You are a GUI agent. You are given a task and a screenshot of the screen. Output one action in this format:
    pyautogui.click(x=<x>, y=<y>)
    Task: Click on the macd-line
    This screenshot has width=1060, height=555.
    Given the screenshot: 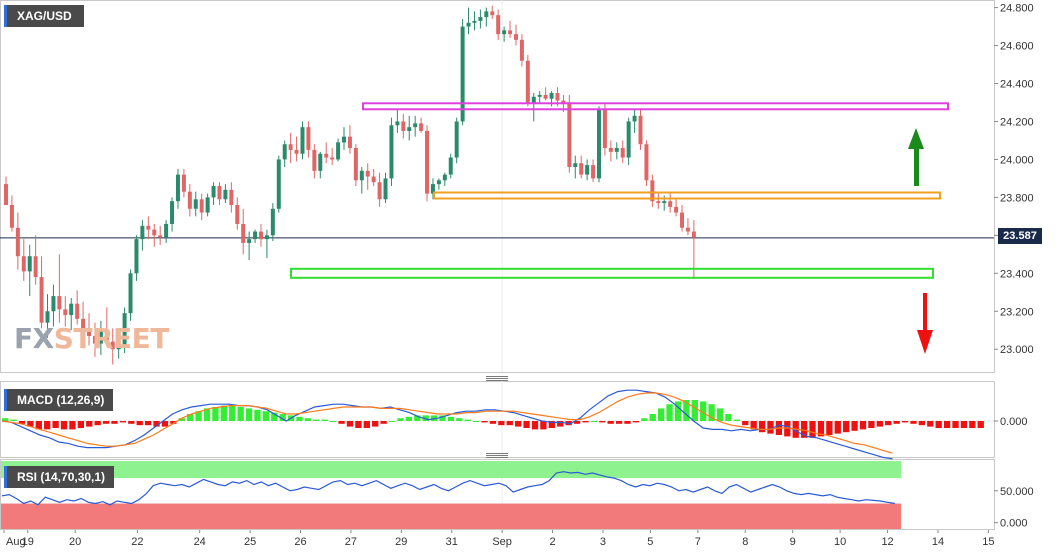 What is the action you would take?
    pyautogui.click(x=447, y=424)
    